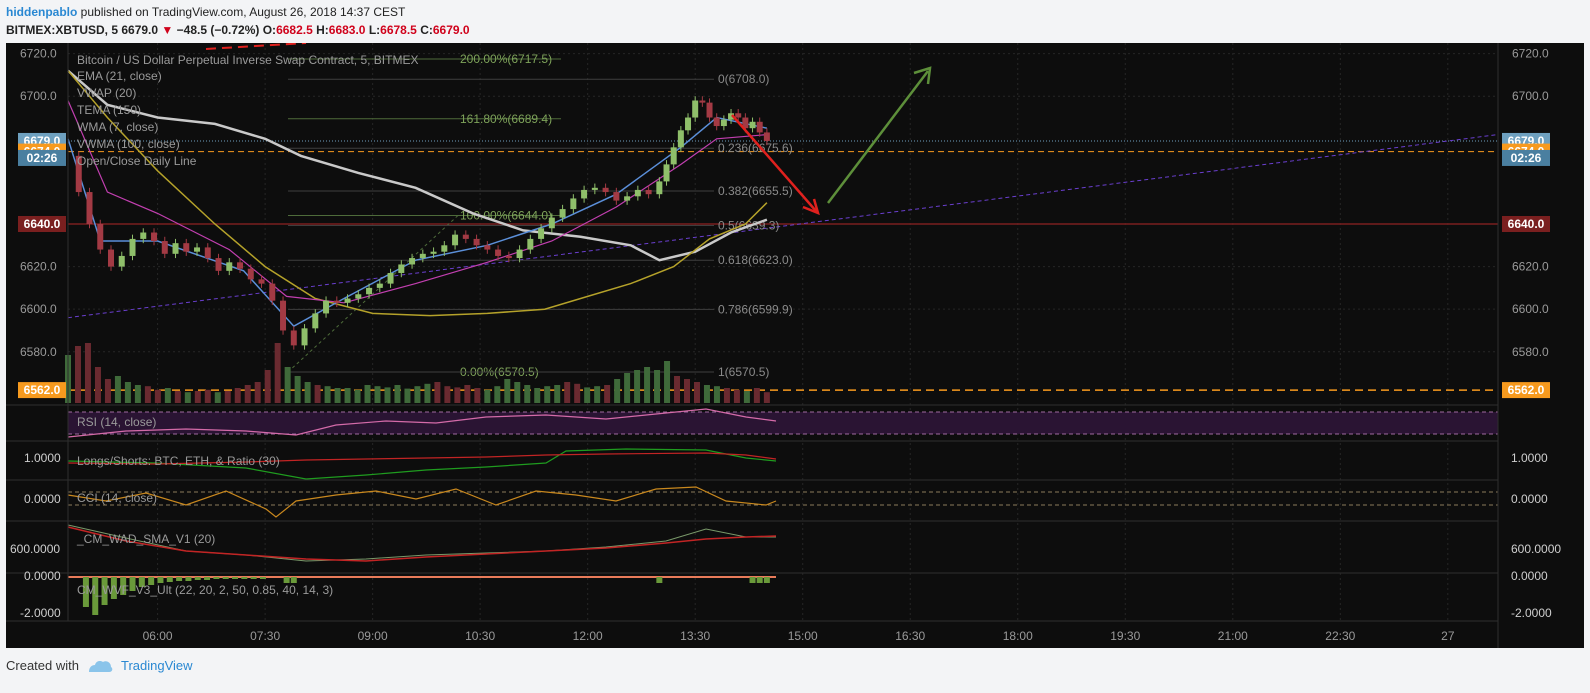  I want to click on time-tick: 22:30, so click(1340, 636).